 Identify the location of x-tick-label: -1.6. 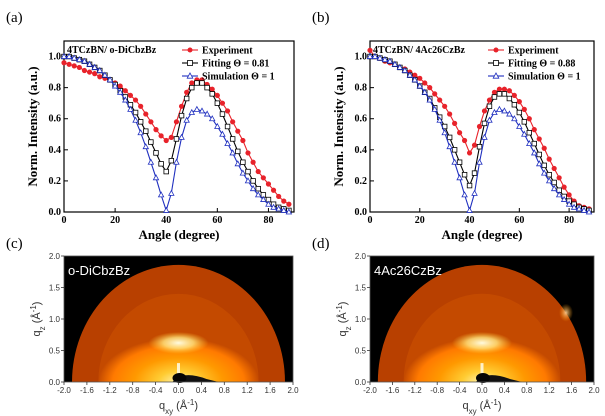
(87, 390).